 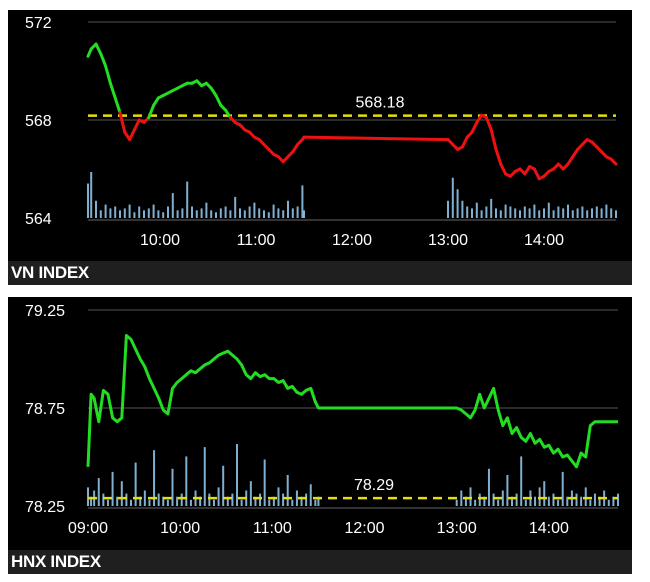 What do you see at coordinates (45, 311) in the screenshot?
I see `hnx-index-y-tick-label: 79.25` at bounding box center [45, 311].